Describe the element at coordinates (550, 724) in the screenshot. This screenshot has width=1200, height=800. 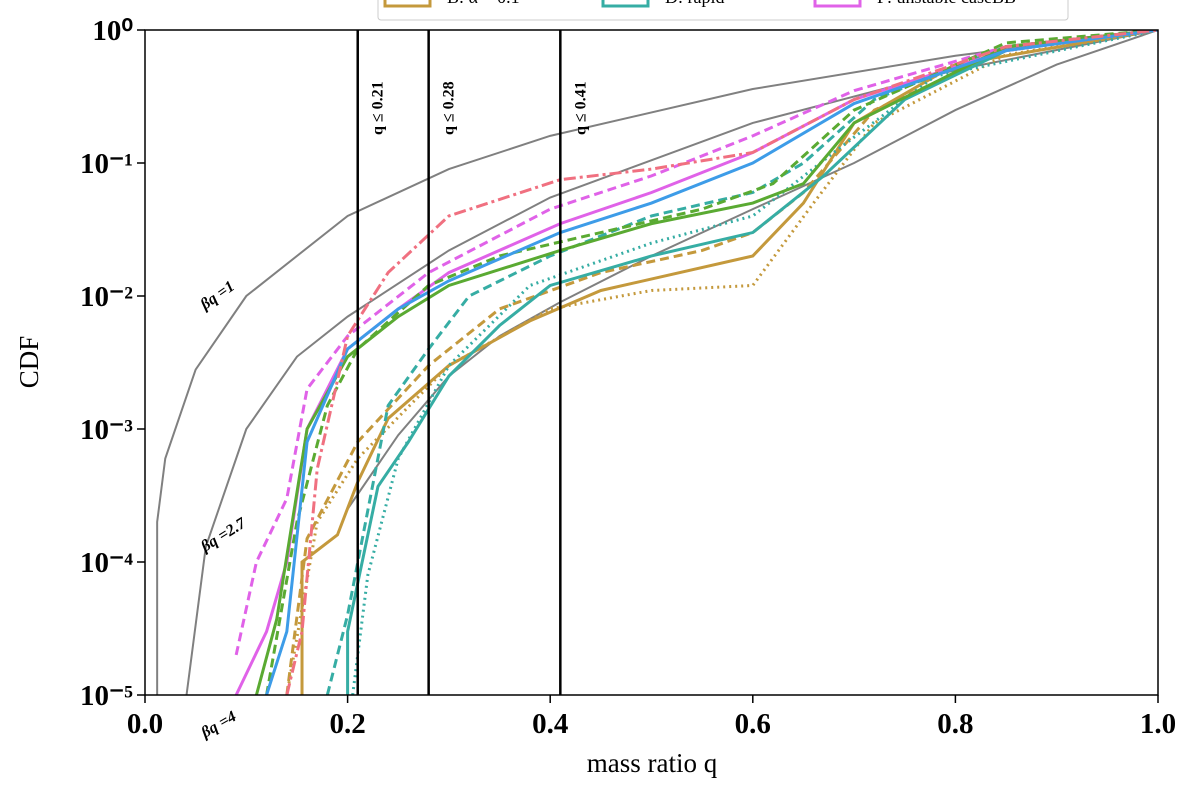
I see `x-tick-label: 0.4` at that location.